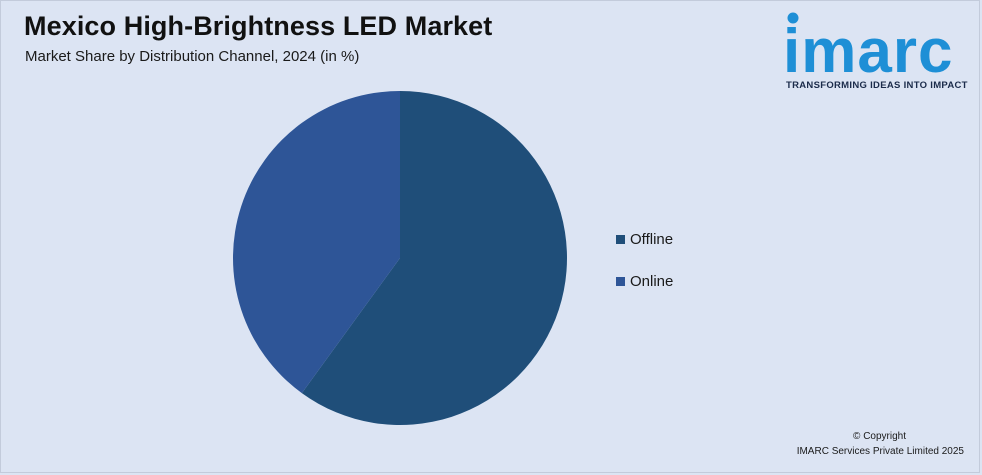 The height and width of the screenshot is (475, 982). Describe the element at coordinates (652, 281) in the screenshot. I see `legend-label-online: Online` at that location.